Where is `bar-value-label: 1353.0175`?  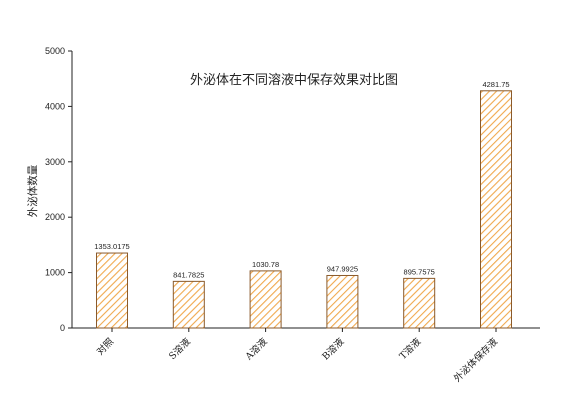 bar-value-label: 1353.0175 is located at coordinates (111, 246).